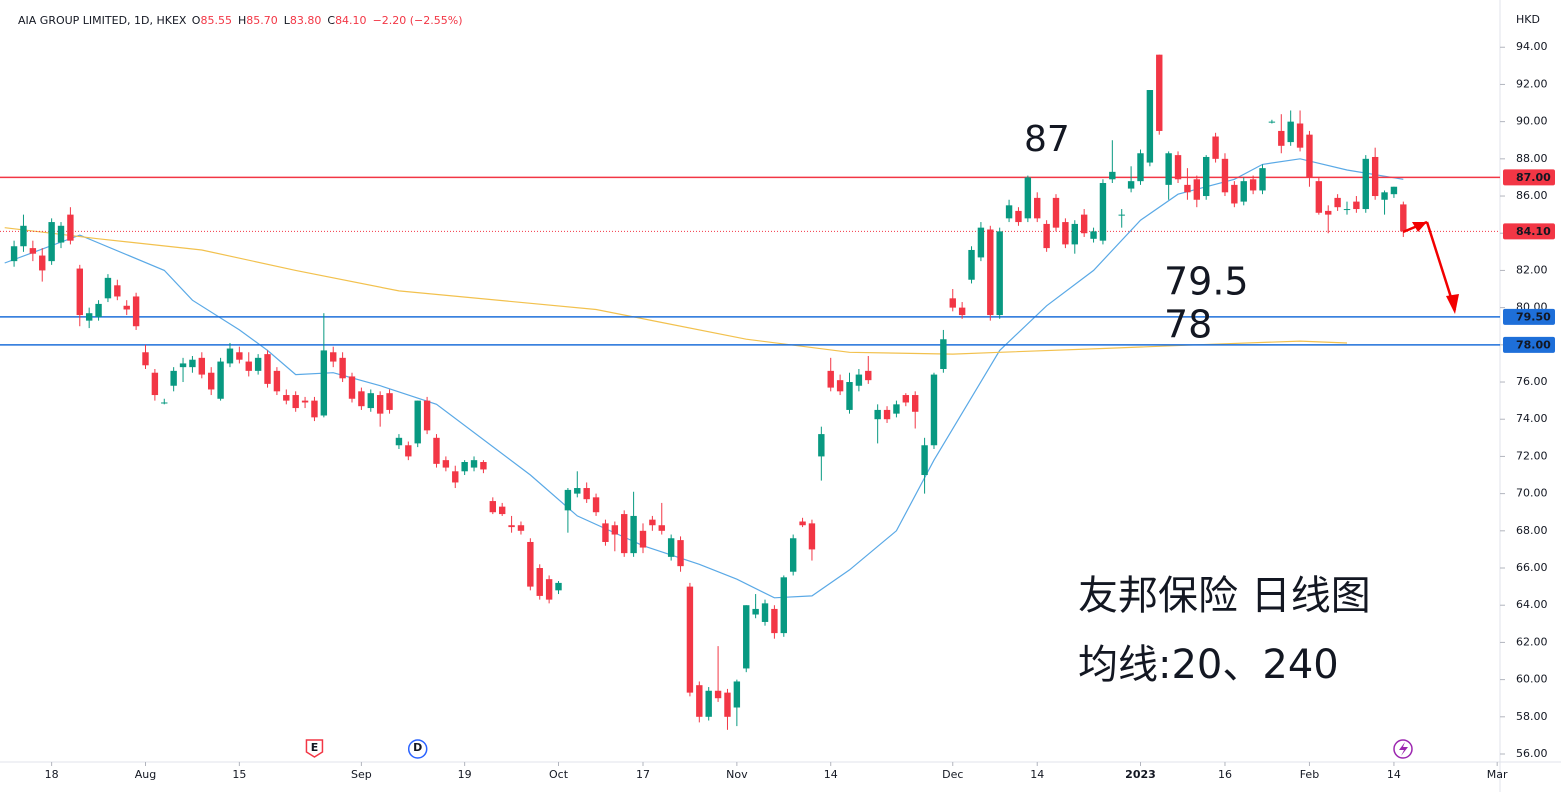 Image resolution: width=1561 pixels, height=792 pixels. What do you see at coordinates (737, 774) in the screenshot?
I see `x-tick-label: Nov` at bounding box center [737, 774].